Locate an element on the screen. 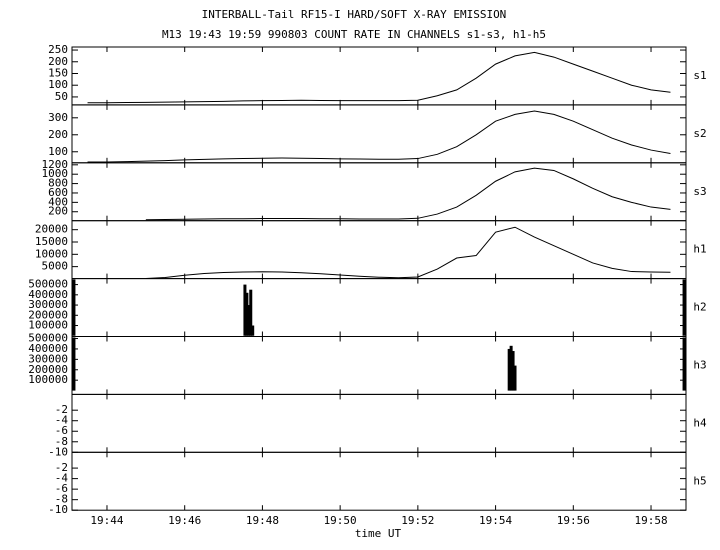 Image resolution: width=720 pixels, height=550 pixels. channel-label: h2 is located at coordinates (699, 307).